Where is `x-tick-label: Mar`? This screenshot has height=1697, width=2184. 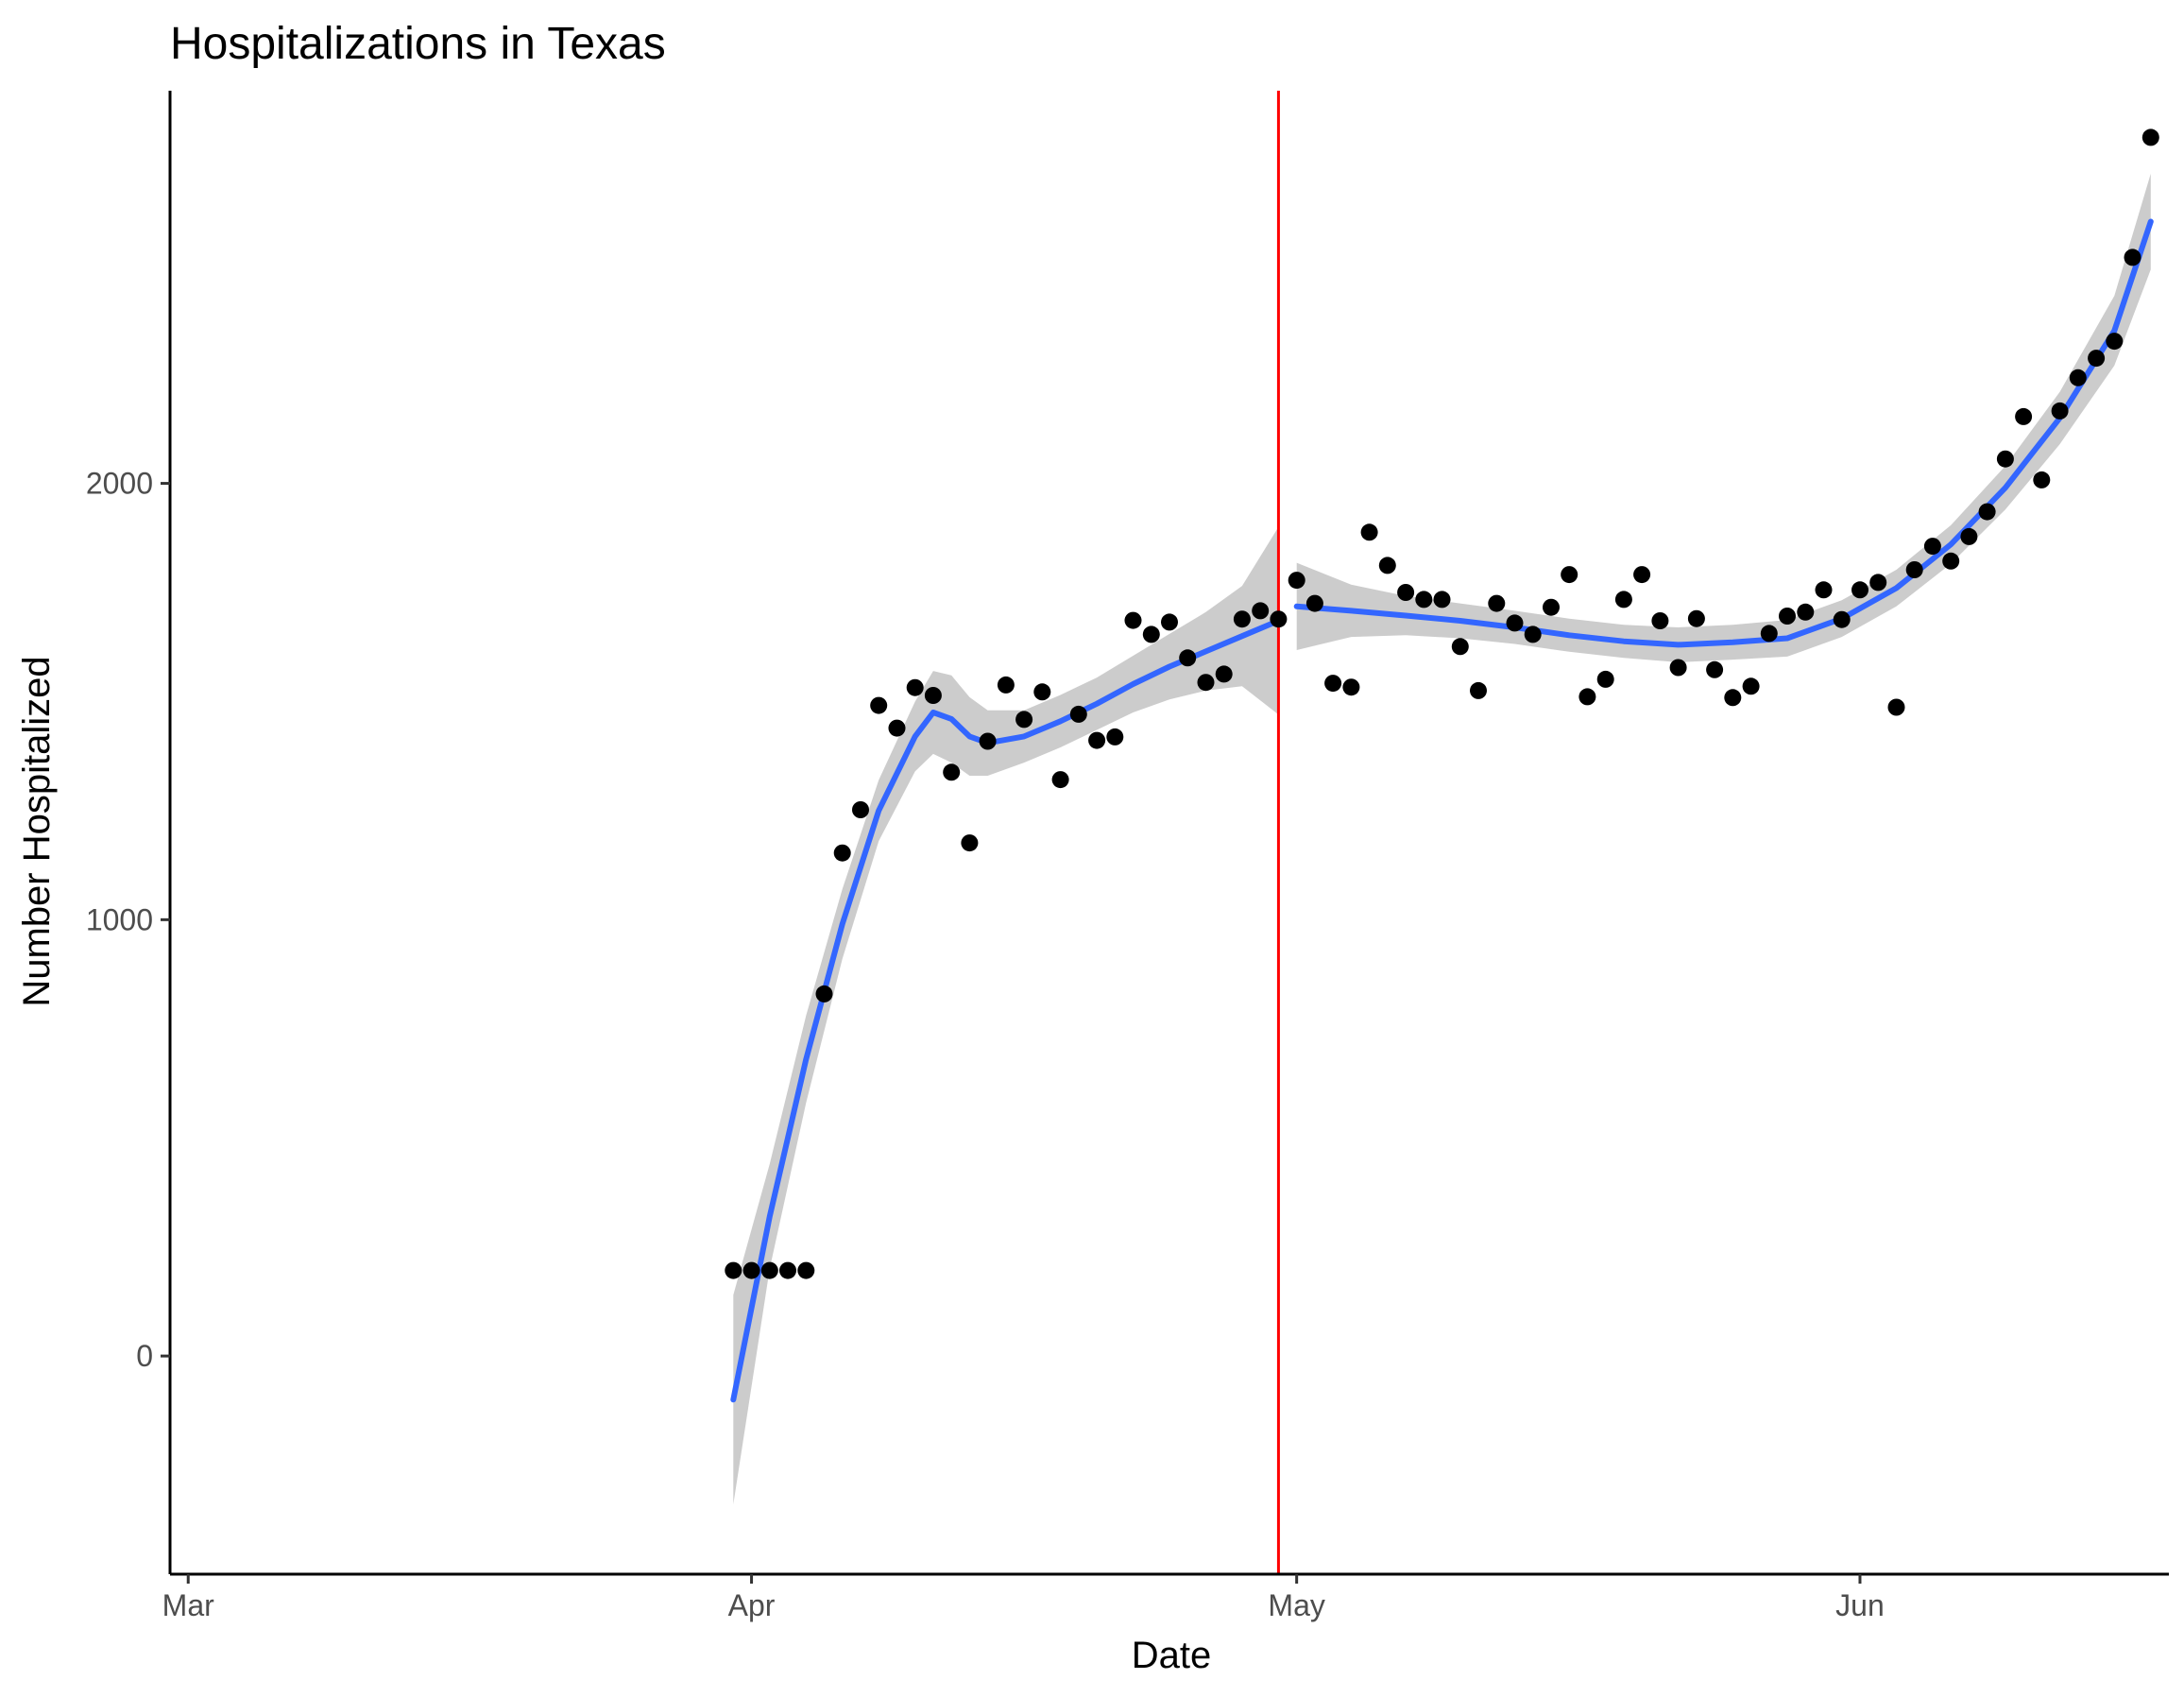 x-tick-label: Mar is located at coordinates (188, 1605).